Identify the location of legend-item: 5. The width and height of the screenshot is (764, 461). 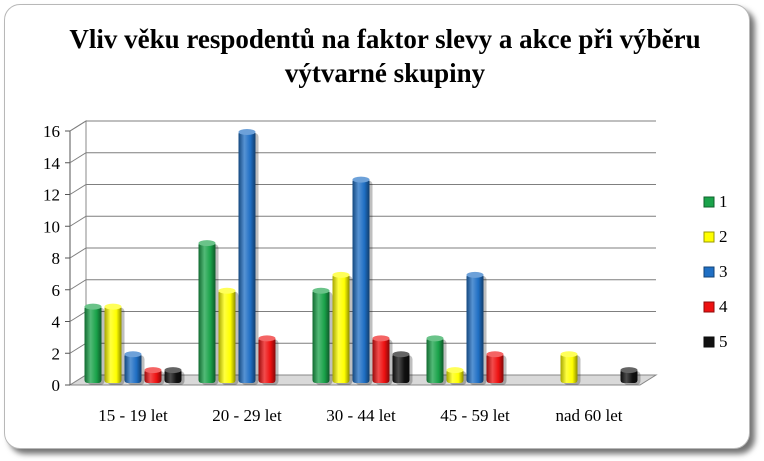
(715, 341).